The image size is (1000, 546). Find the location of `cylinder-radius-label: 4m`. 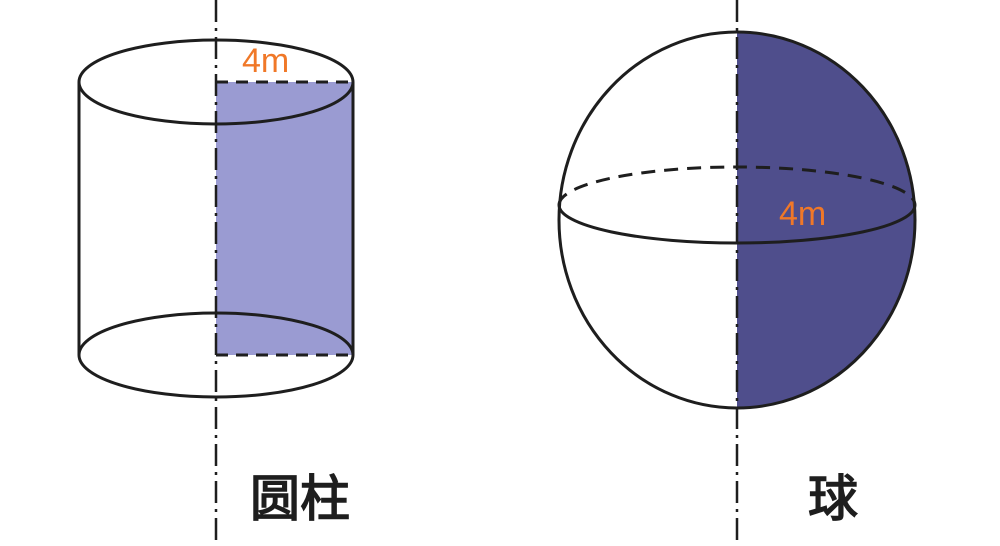

cylinder-radius-label: 4m is located at coordinates (265, 61).